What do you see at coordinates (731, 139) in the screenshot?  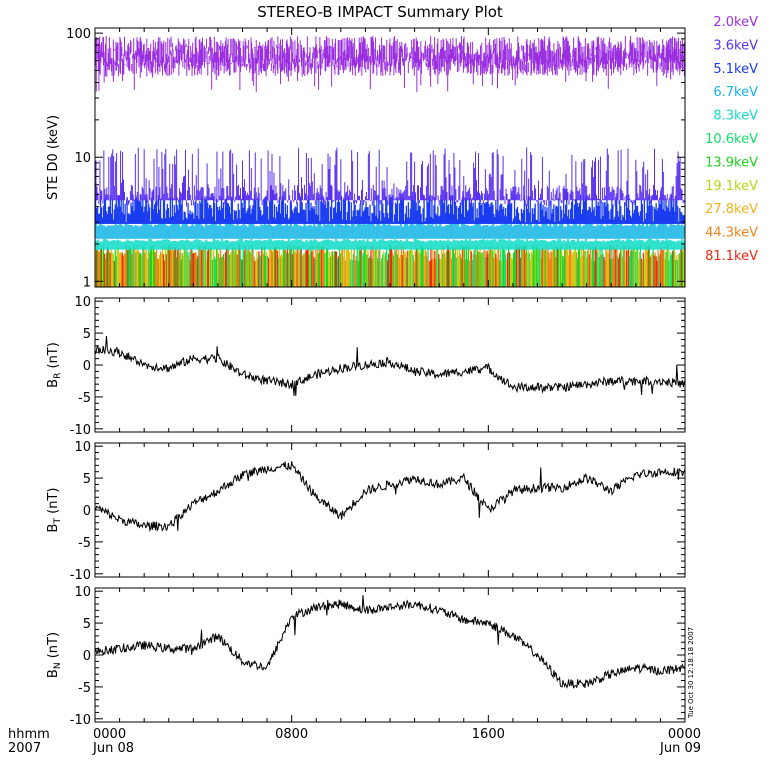 I see `legend-entry: 10.6keV` at bounding box center [731, 139].